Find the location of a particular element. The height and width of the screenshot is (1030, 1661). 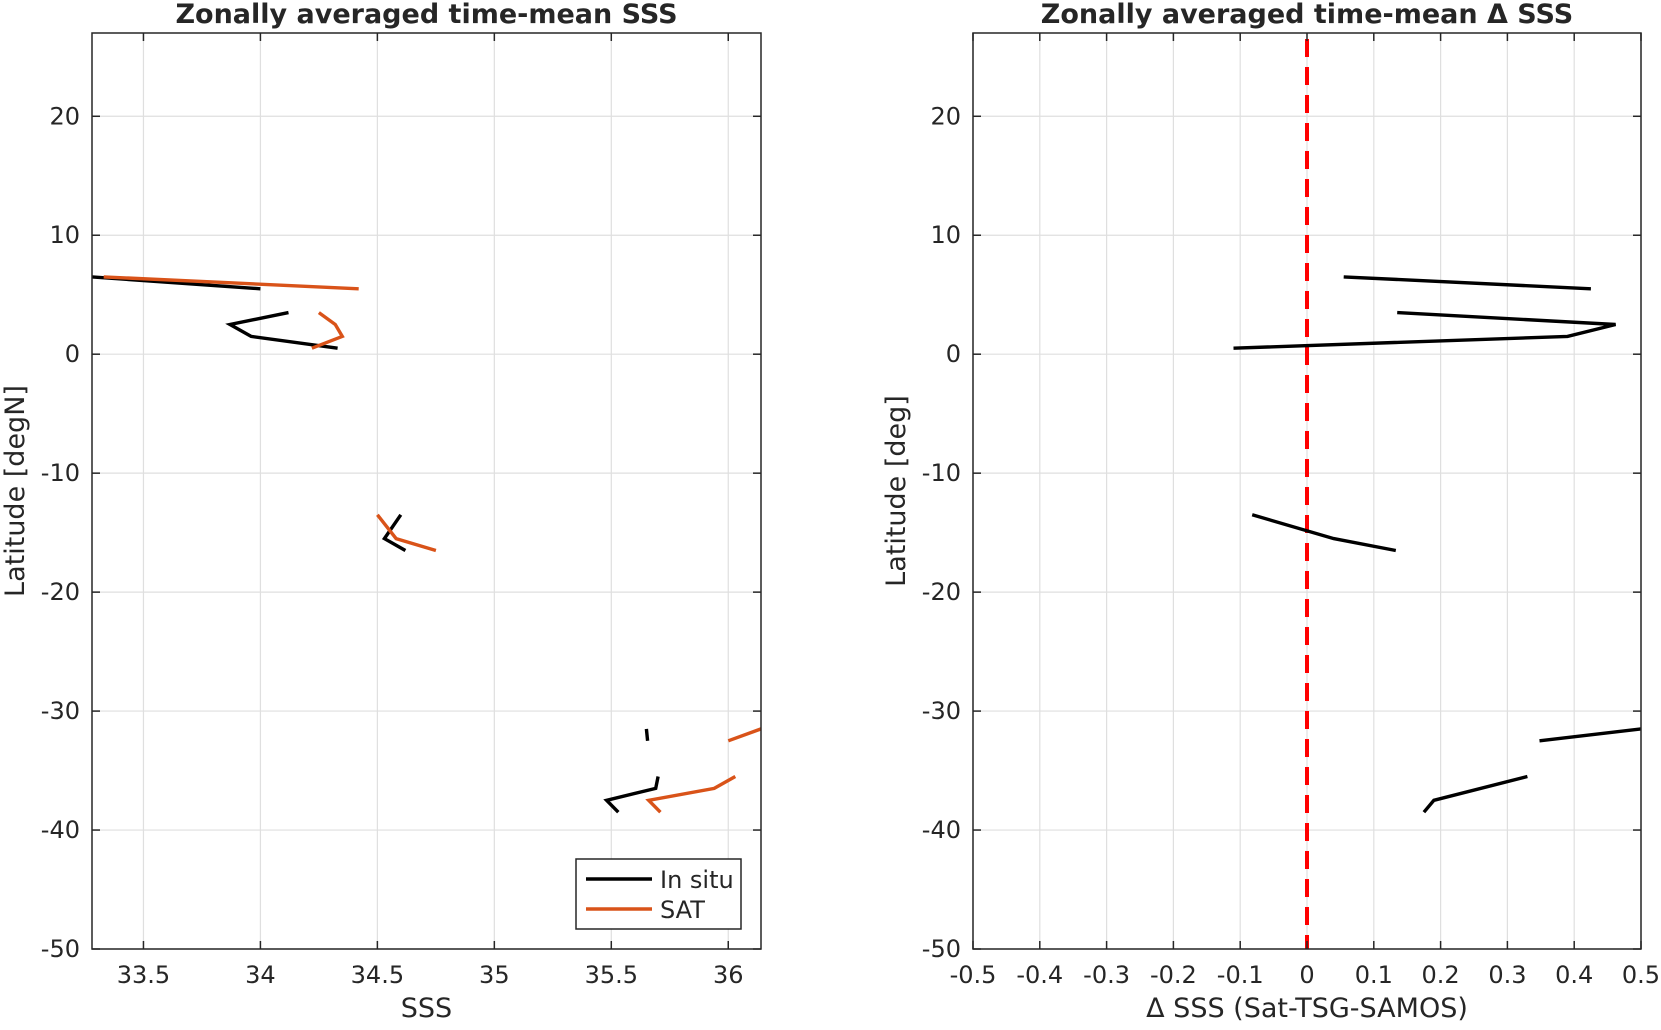

chart-0-xtick-label-5: 36 is located at coordinates (728, 975).